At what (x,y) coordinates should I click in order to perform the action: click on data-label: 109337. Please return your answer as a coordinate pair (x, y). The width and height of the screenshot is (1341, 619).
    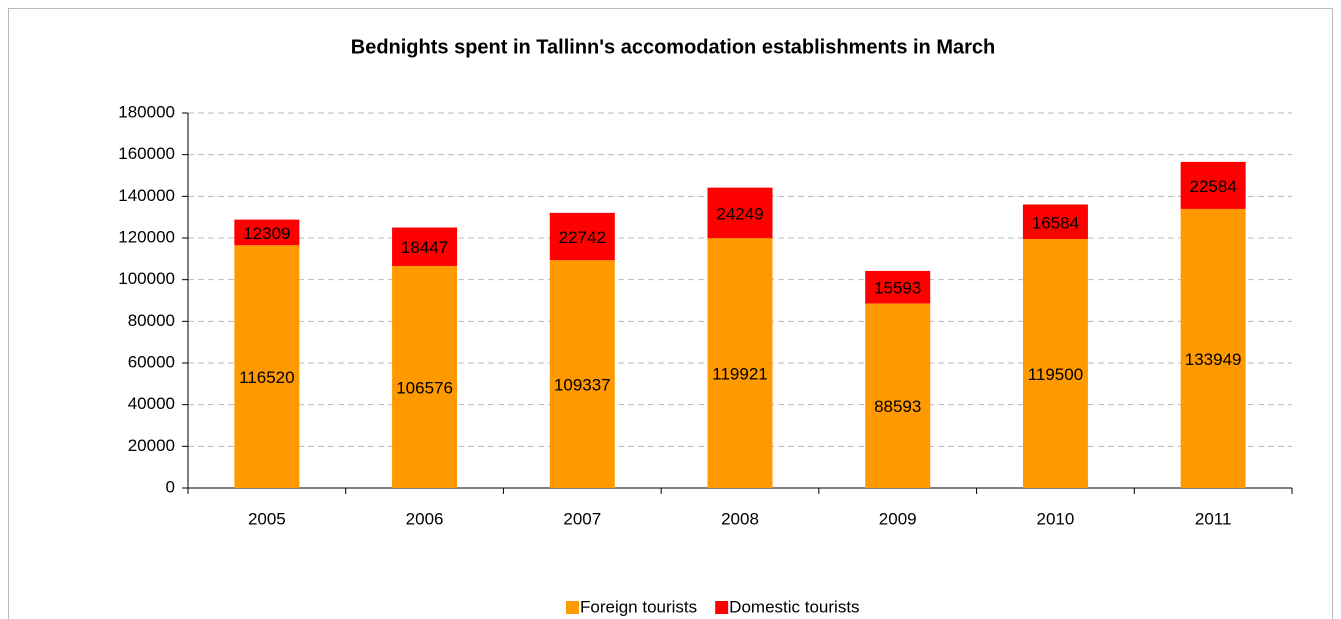
    Looking at the image, I should click on (582, 385).